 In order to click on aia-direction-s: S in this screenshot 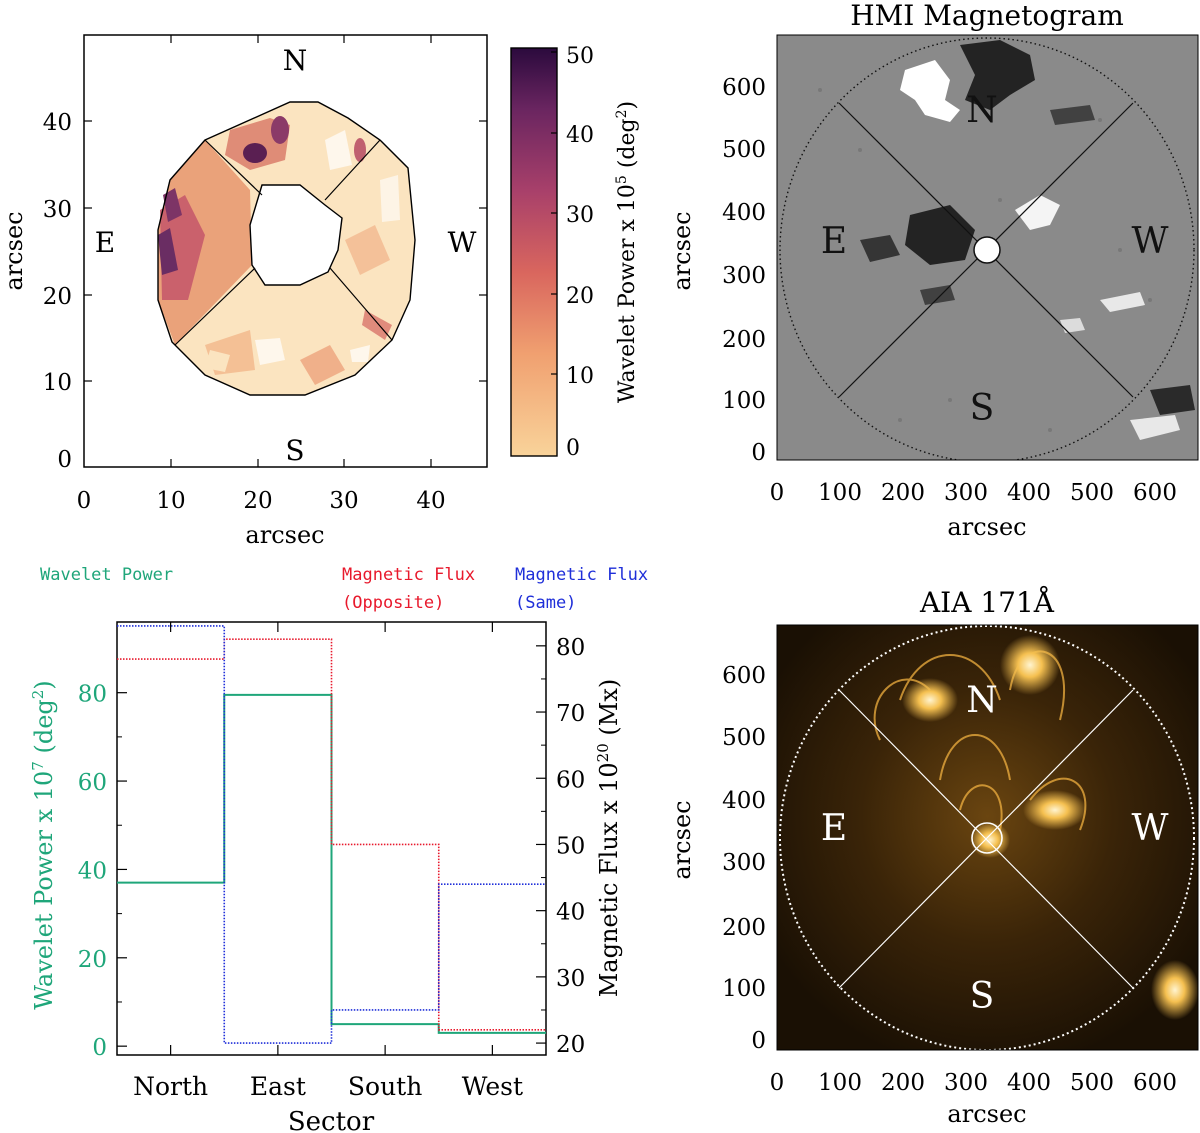, I will do `click(982, 996)`.